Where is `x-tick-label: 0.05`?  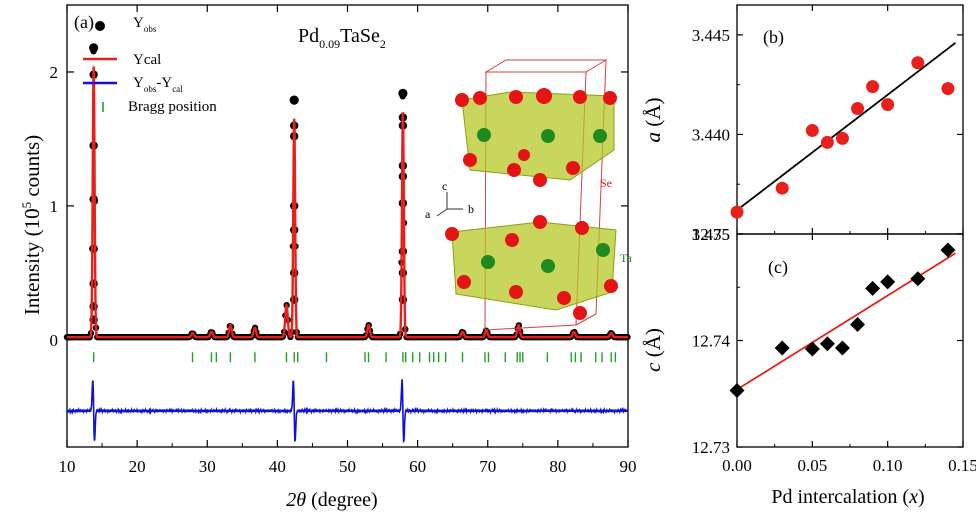 x-tick-label: 0.05 is located at coordinates (812, 465).